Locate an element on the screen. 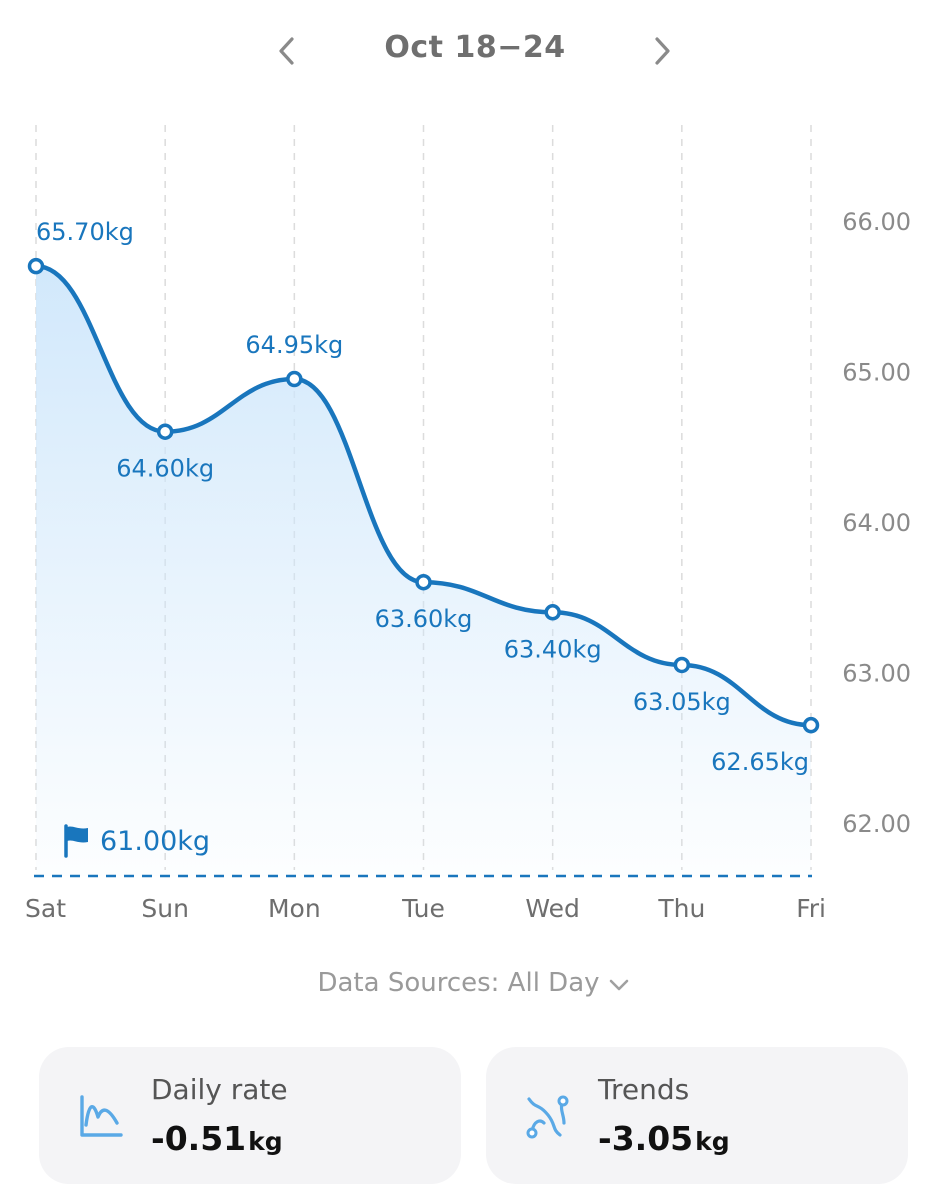 Image resolution: width=947 pixels, height=1200 pixels. data-label-tue: 63.60kg is located at coordinates (424, 619).